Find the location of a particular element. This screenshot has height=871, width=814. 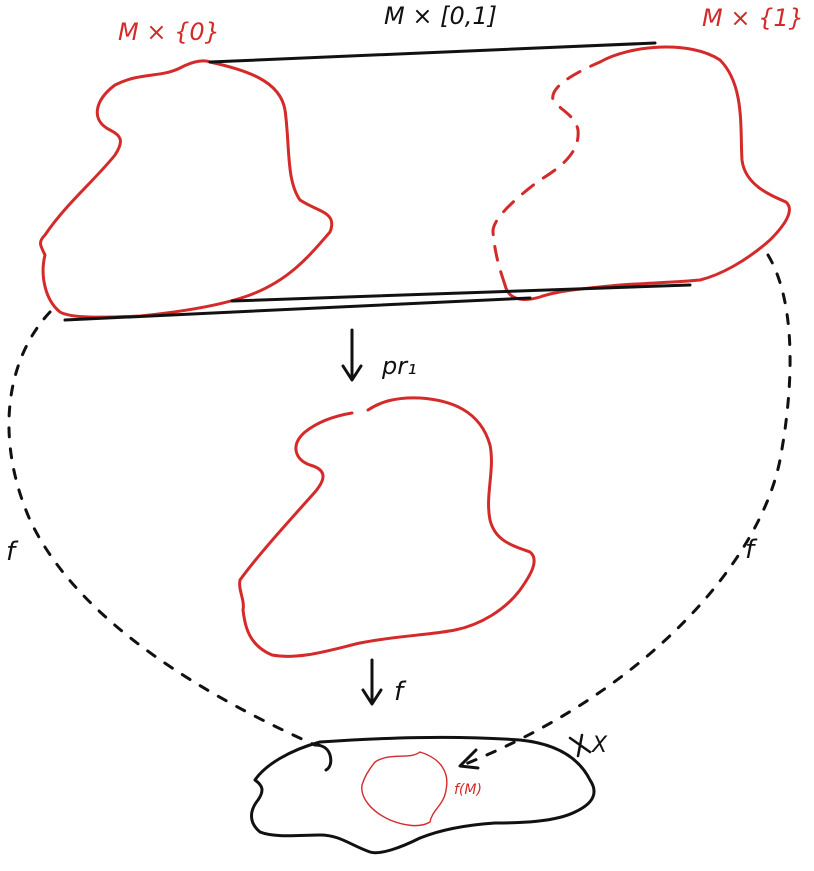

cylinder-top-edge is located at coordinates (432, 52).